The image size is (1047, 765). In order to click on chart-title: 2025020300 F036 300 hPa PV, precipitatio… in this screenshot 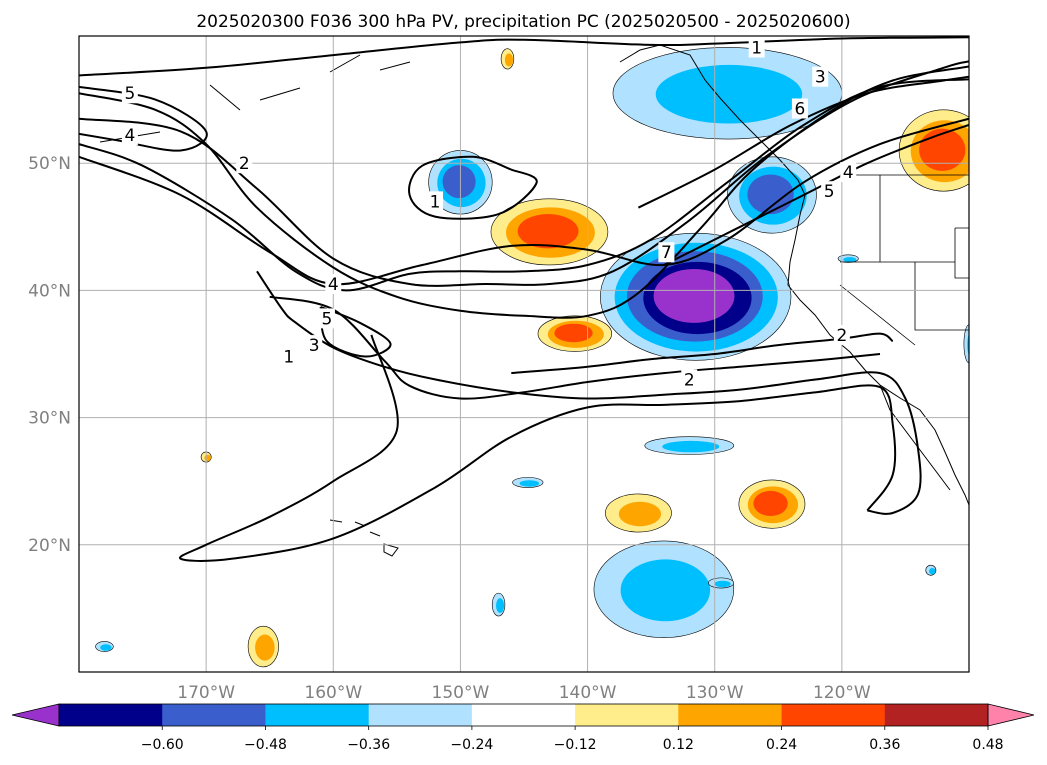, I will do `click(523, 22)`.